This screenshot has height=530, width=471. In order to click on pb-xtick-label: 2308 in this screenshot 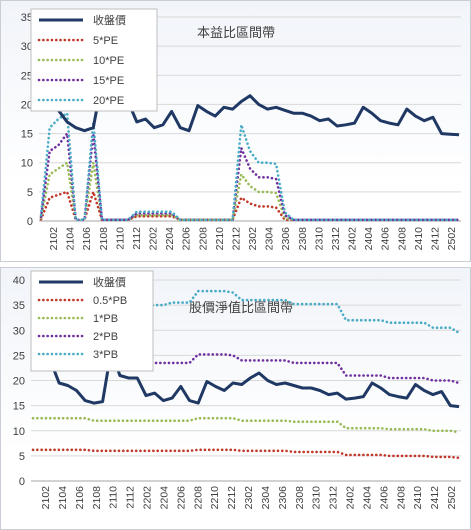, I will do `click(300, 498)`.